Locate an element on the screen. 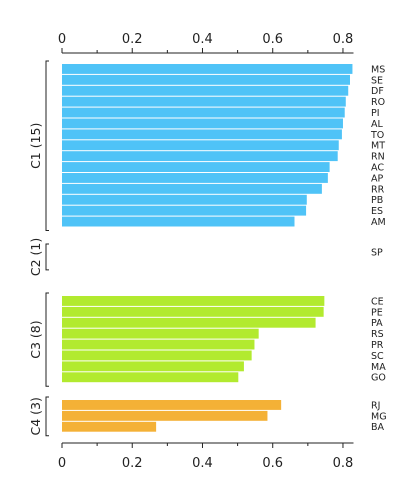 Image resolution: width=414 pixels, height=497 pixels. bottom-tick-label: 0 is located at coordinates (62, 463).